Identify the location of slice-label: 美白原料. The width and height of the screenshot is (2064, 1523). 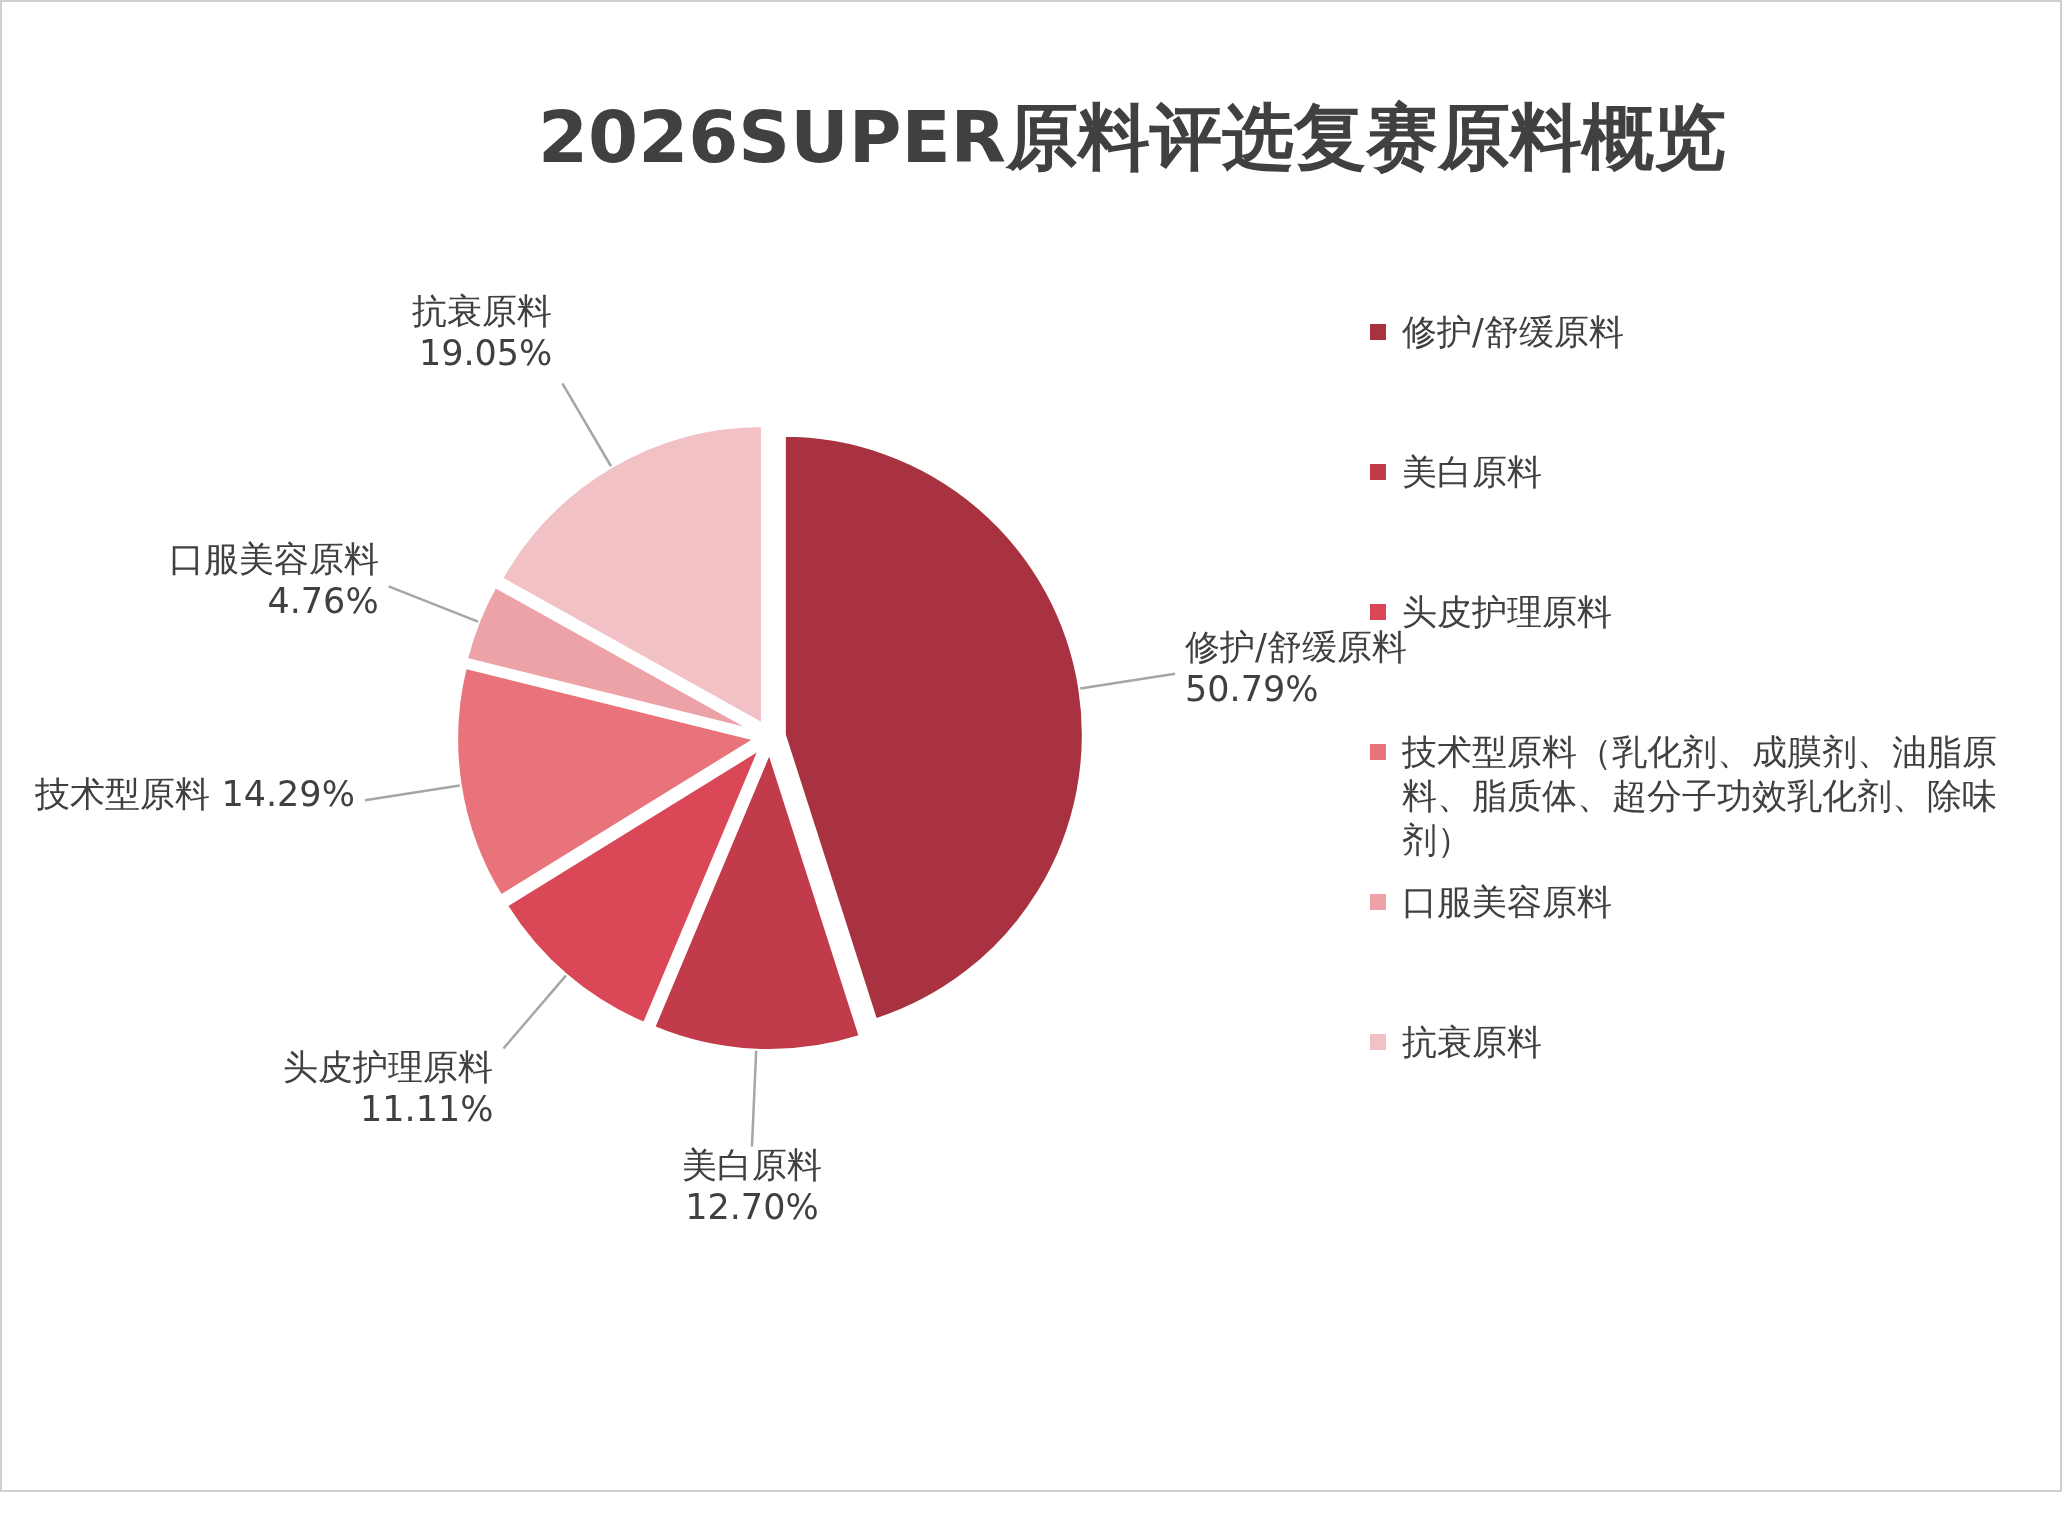
(751, 1164).